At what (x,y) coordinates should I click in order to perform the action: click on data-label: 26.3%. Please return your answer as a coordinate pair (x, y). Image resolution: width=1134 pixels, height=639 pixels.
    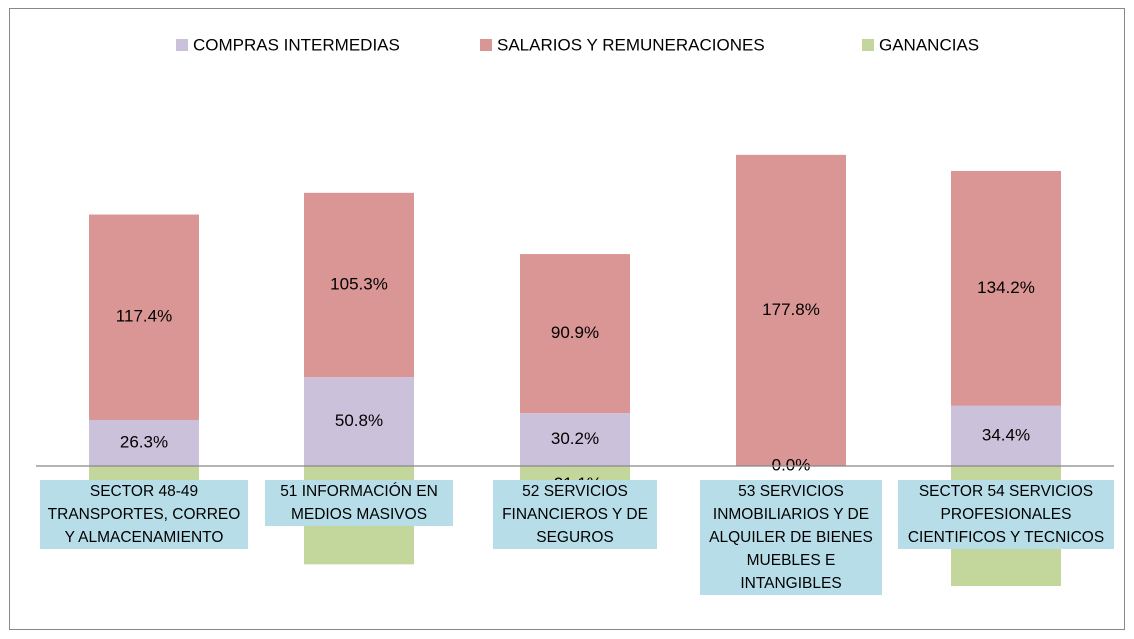
    Looking at the image, I should click on (144, 441).